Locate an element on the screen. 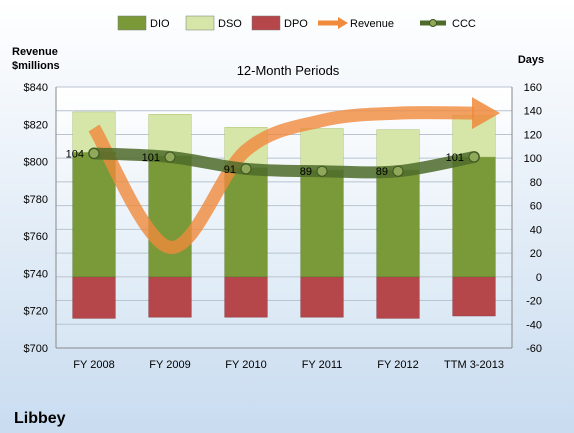 The width and height of the screenshot is (574, 433). right-tick-label: 140 is located at coordinates (533, 112).